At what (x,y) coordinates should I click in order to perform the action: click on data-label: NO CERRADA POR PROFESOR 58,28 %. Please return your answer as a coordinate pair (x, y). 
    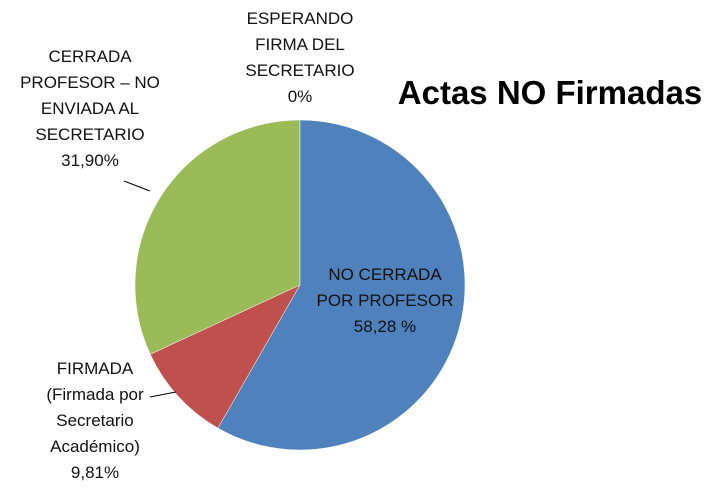
    Looking at the image, I should click on (385, 301).